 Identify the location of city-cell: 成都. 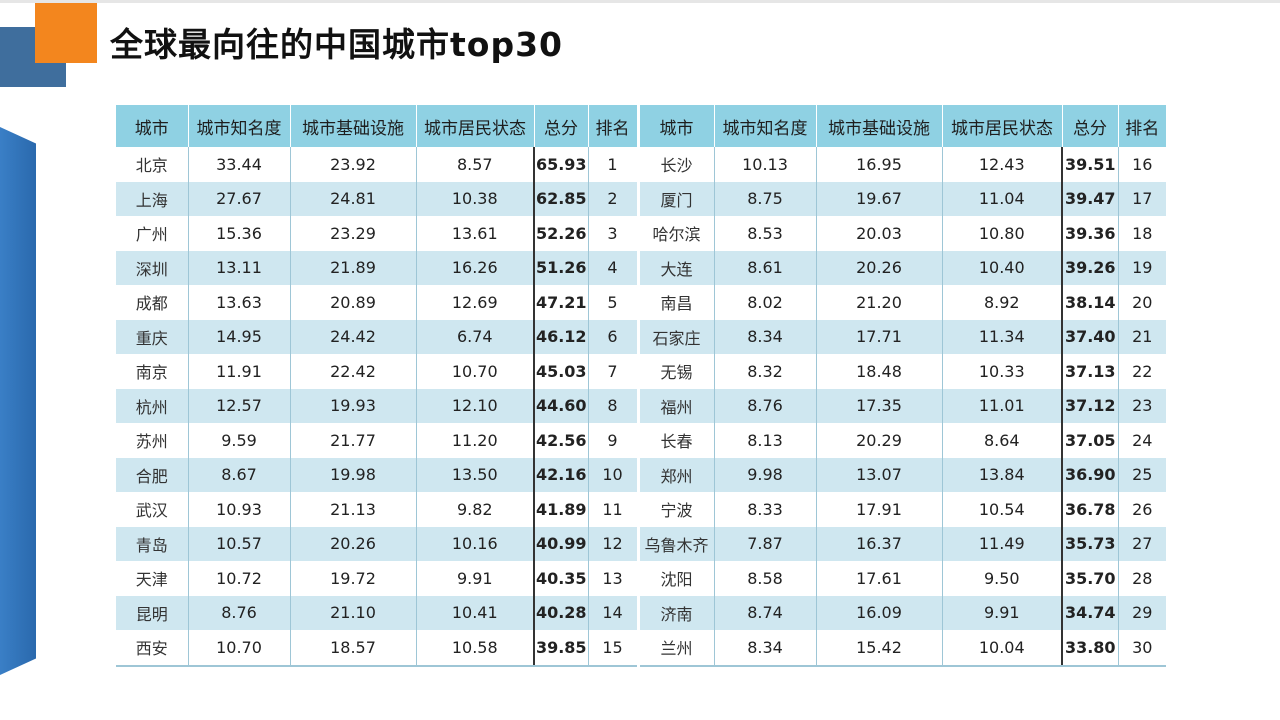
(152, 302).